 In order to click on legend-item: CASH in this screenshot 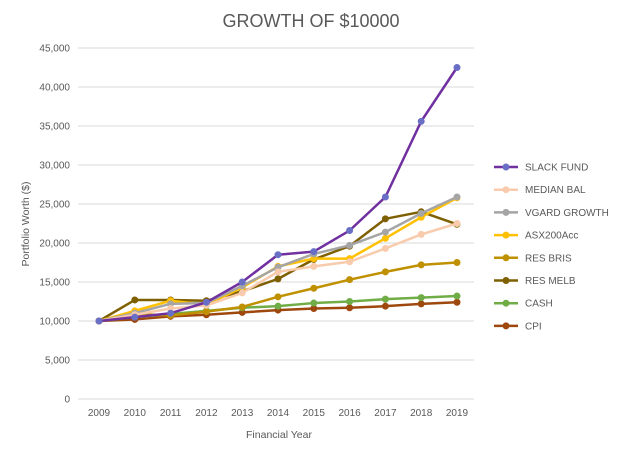, I will do `click(523, 304)`.